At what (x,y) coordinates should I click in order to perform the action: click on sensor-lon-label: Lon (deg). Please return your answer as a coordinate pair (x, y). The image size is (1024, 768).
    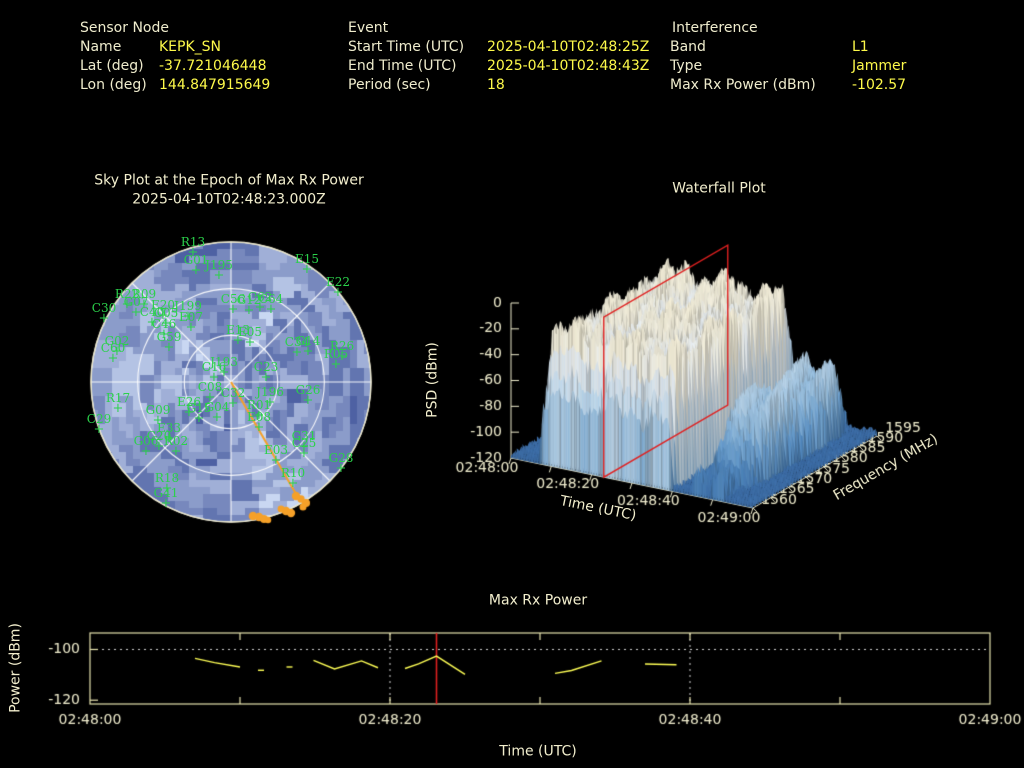
    Looking at the image, I should click on (113, 85).